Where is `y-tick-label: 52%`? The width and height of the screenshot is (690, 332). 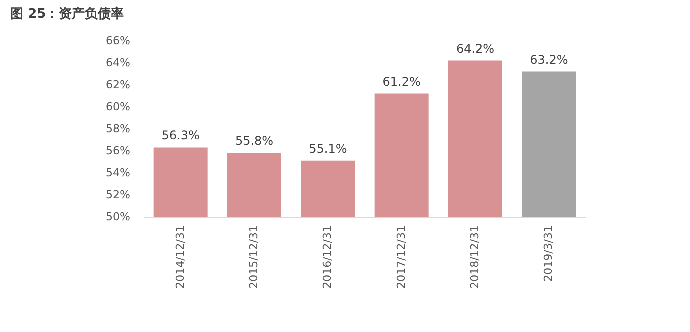
y-tick-label: 52% is located at coordinates (118, 195).